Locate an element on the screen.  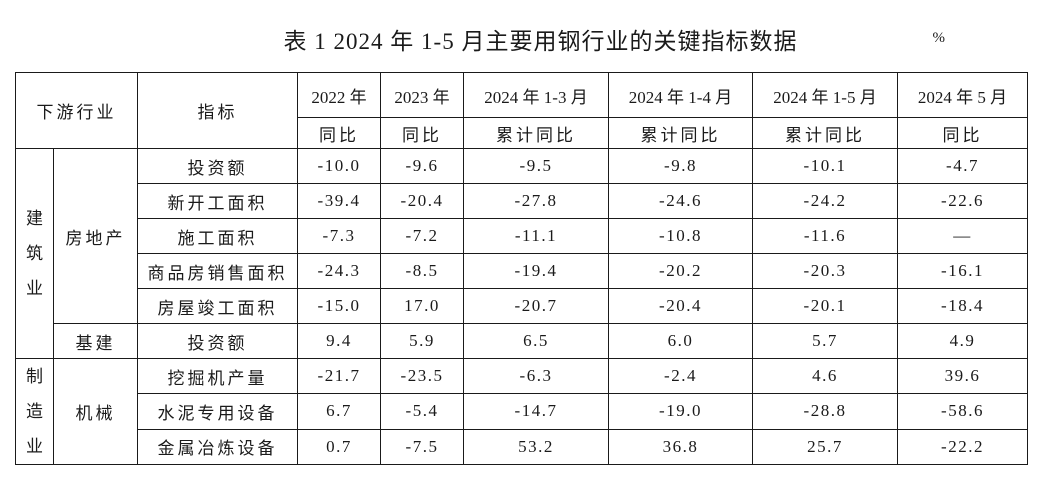
value-cell: -20.7 is located at coordinates (536, 306).